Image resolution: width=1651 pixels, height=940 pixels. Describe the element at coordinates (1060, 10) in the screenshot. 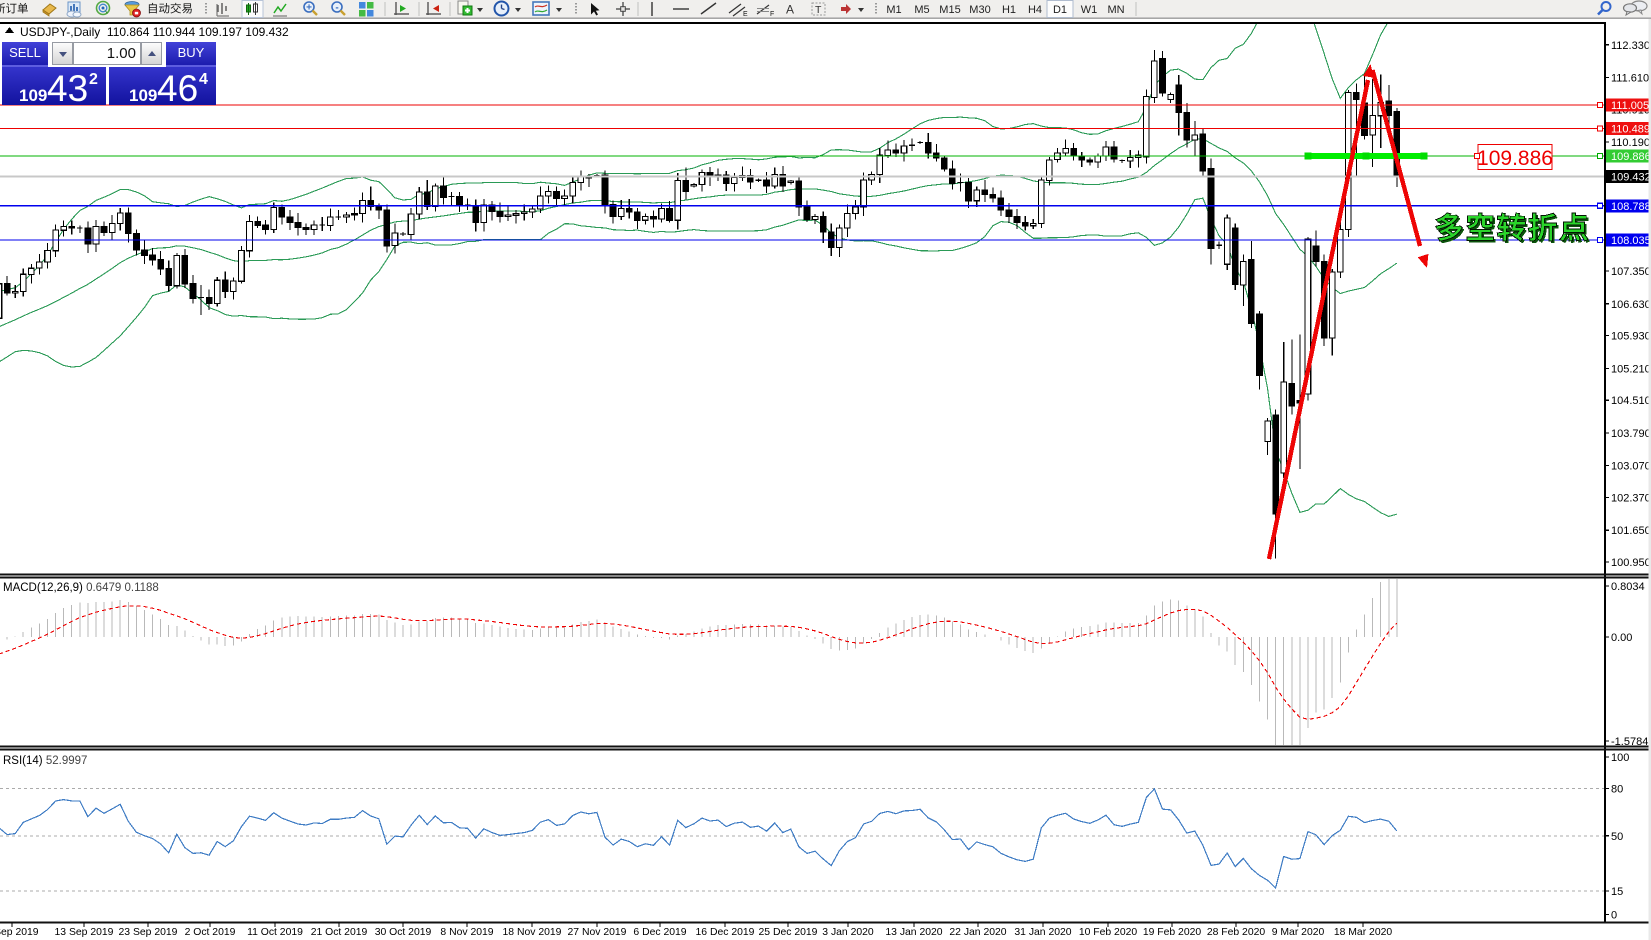

I see `svg-text: D1` at that location.